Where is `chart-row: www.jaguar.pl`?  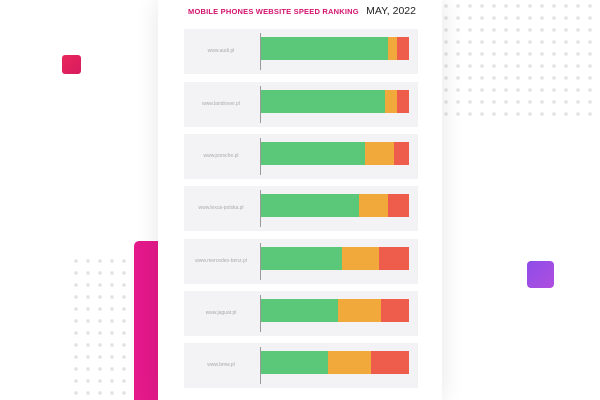
chart-row: www.jaguar.pl is located at coordinates (301, 313).